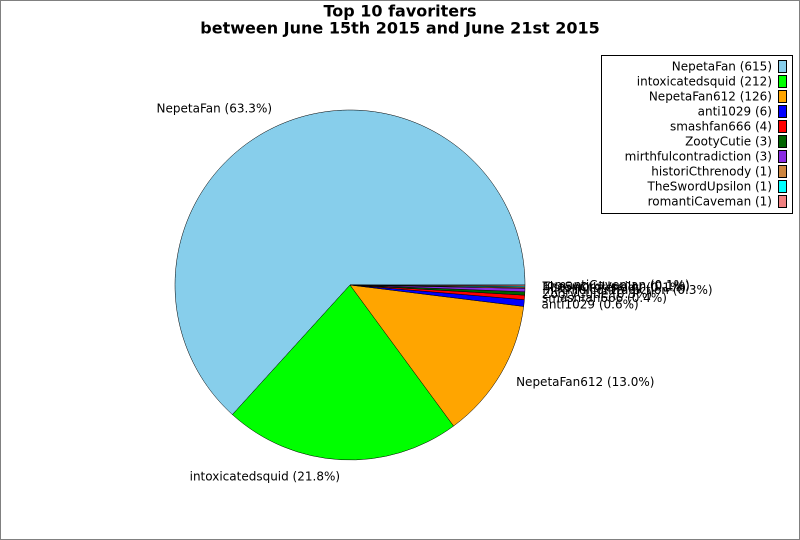 The width and height of the screenshot is (800, 540). I want to click on chart-title: Top 10 favoriters, so click(399, 11).